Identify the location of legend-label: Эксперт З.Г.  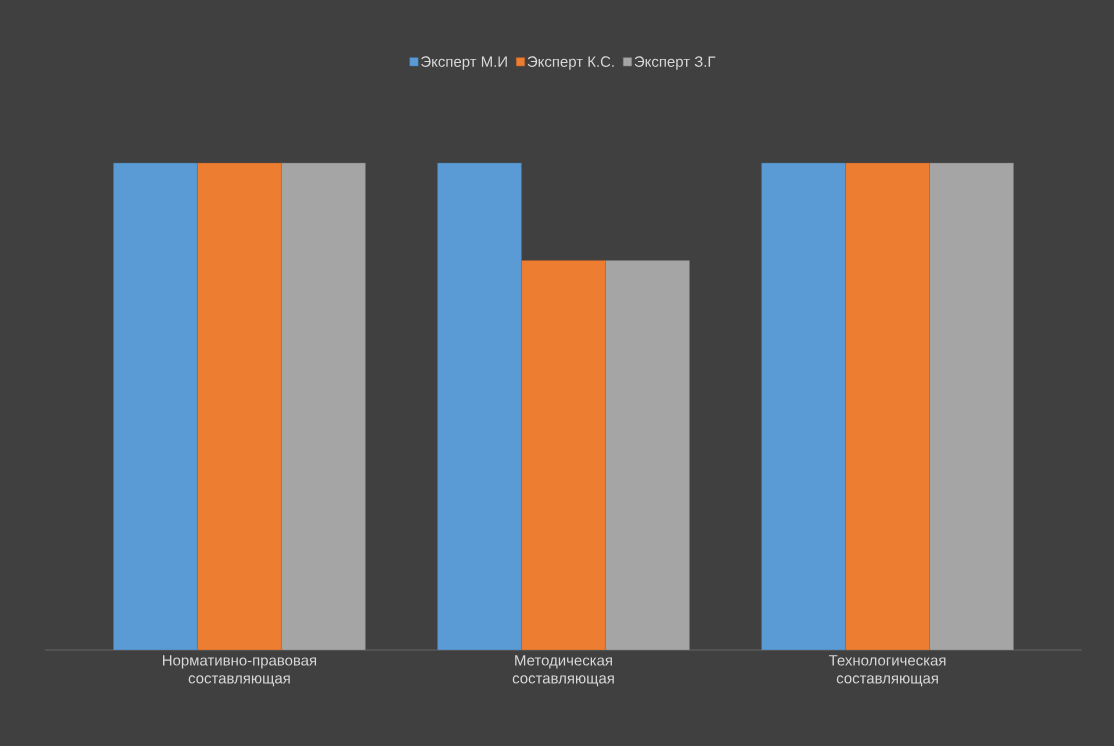
(675, 63).